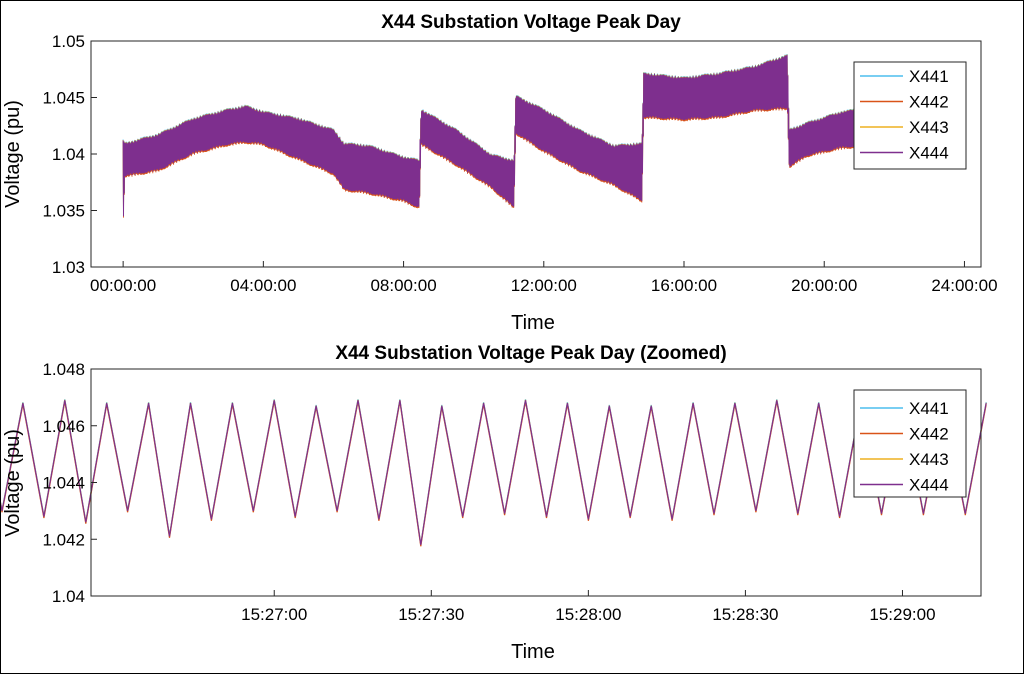  I want to click on y-tick-label: 1.035, so click(63, 211).